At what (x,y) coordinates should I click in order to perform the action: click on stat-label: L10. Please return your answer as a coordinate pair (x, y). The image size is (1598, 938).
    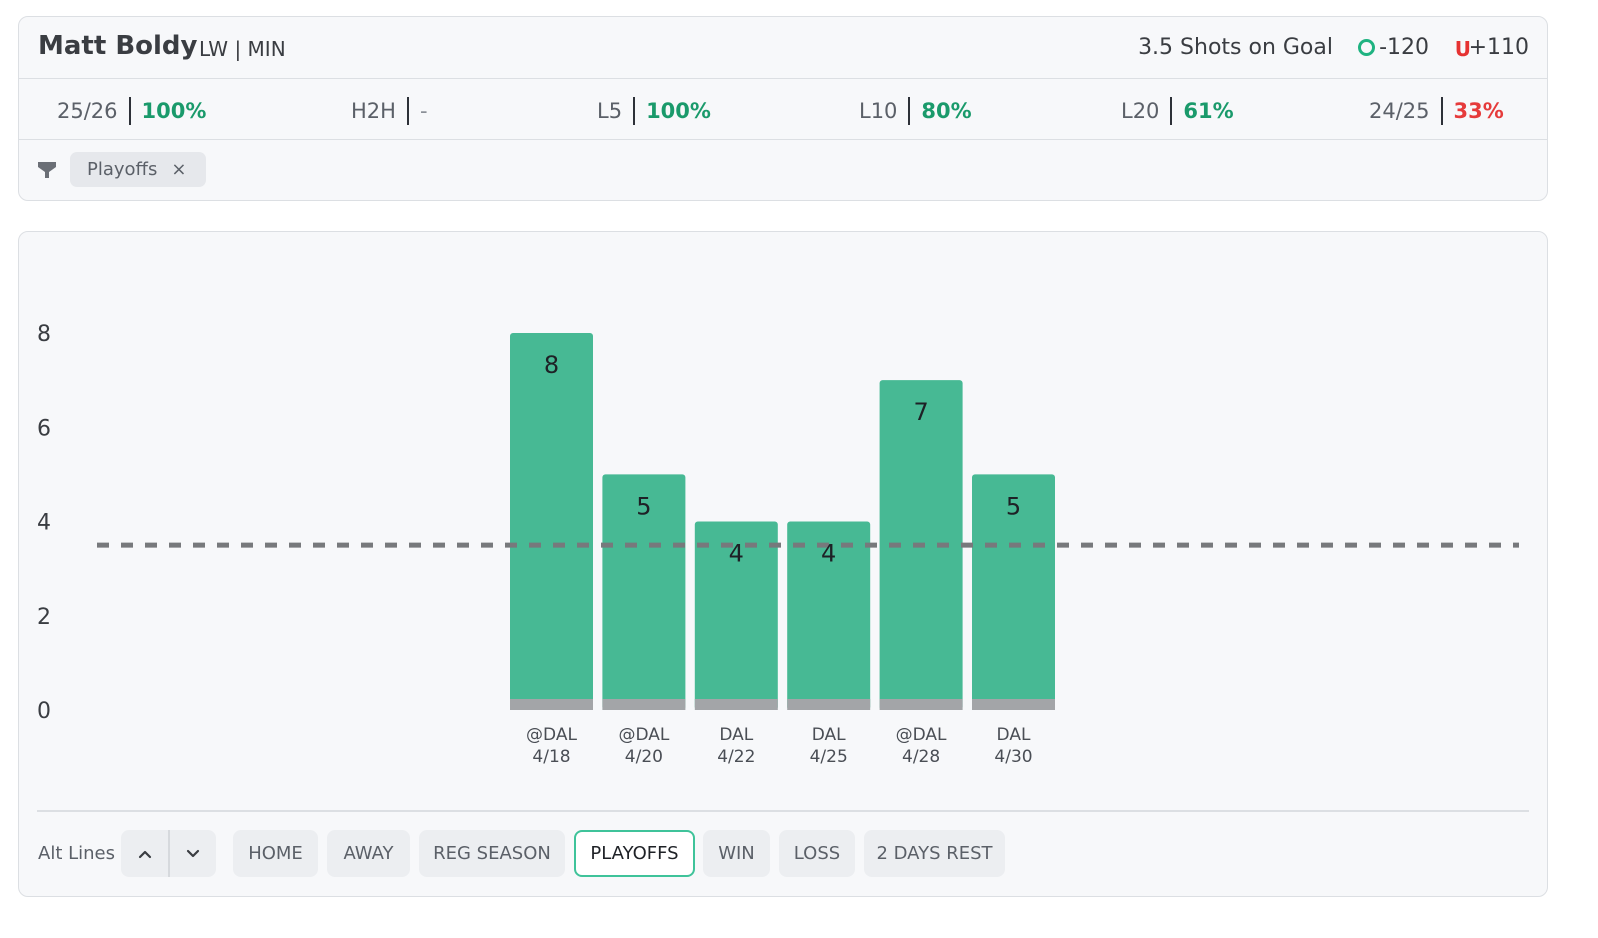
    Looking at the image, I should click on (878, 111).